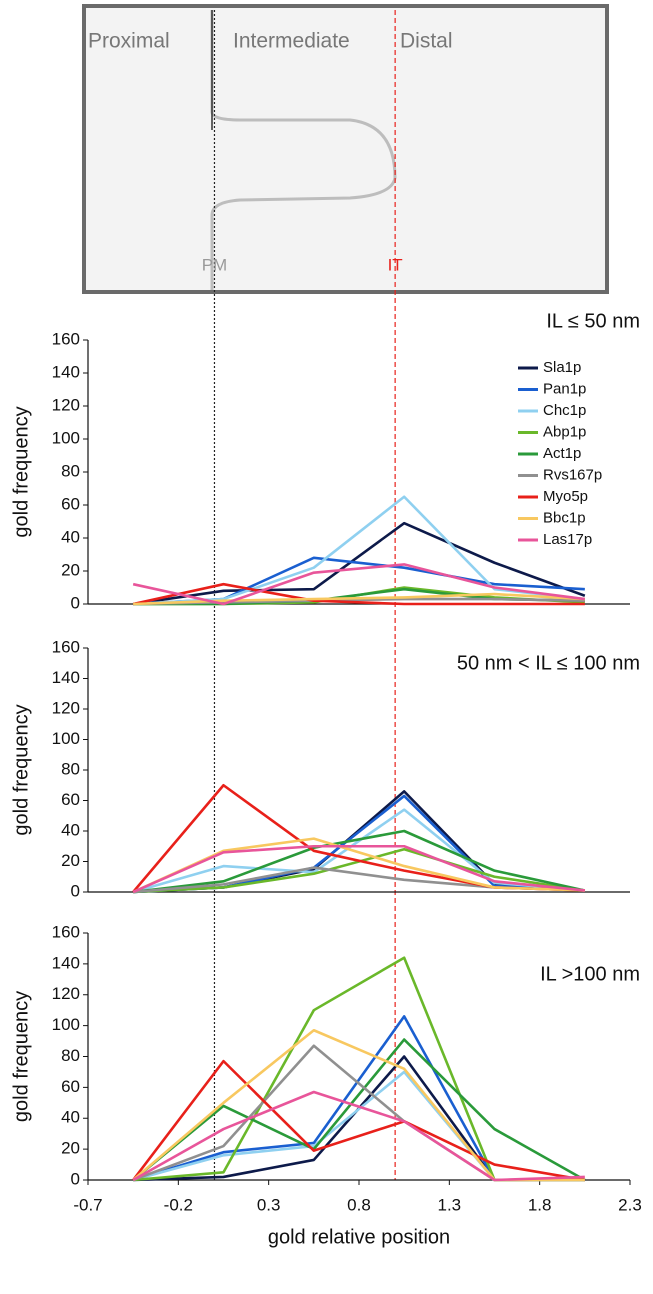  I want to click on x-tick-label: -0.2, so click(178, 1204).